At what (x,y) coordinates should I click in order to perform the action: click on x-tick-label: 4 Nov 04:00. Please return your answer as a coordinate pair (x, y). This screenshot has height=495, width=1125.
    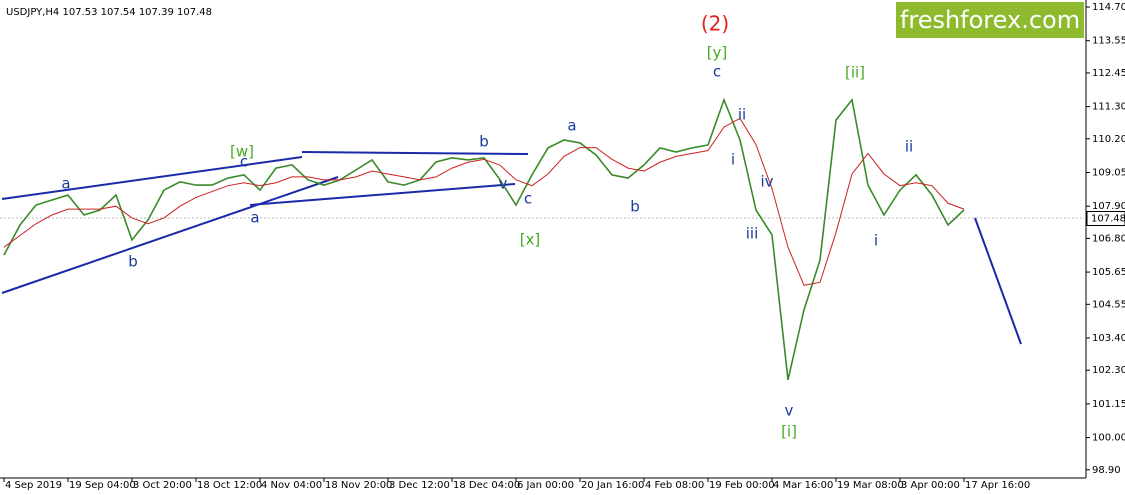
    Looking at the image, I should click on (291, 485).